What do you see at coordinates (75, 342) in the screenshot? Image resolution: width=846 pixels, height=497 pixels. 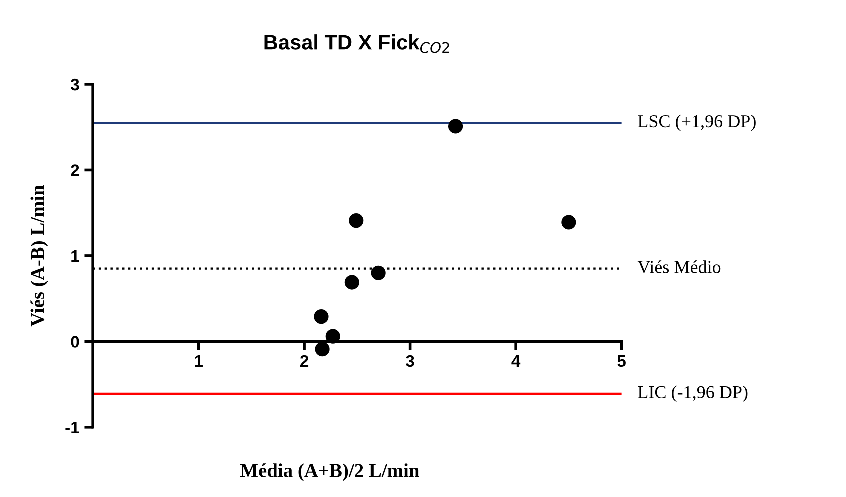 I see `y-tick-label: 0` at bounding box center [75, 342].